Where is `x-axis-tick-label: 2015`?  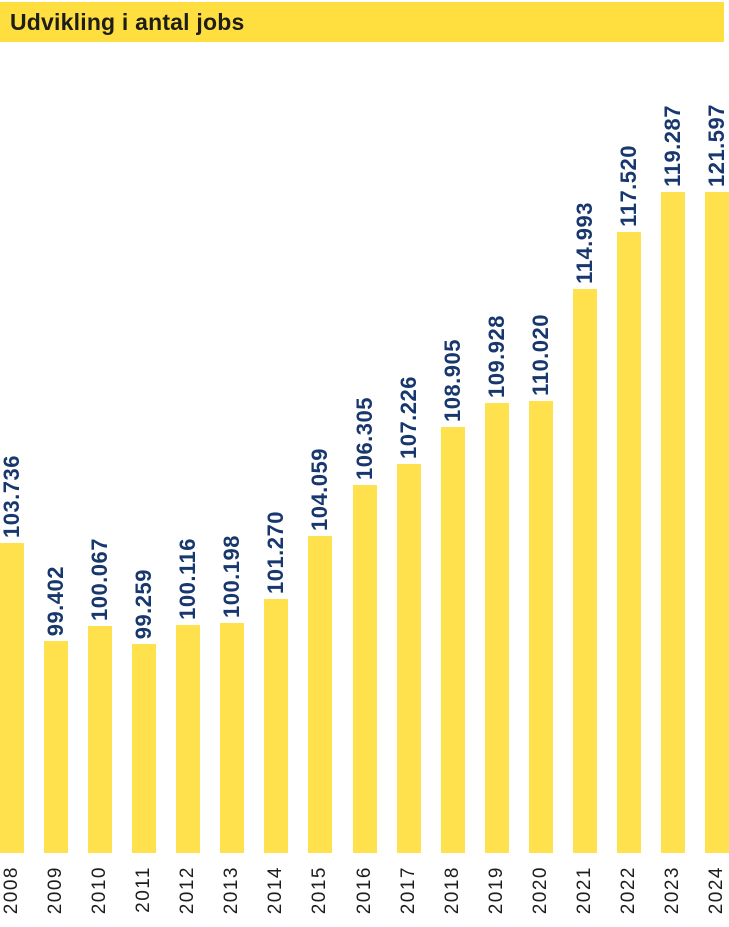
x-axis-tick-label: 2015 is located at coordinates (320, 890).